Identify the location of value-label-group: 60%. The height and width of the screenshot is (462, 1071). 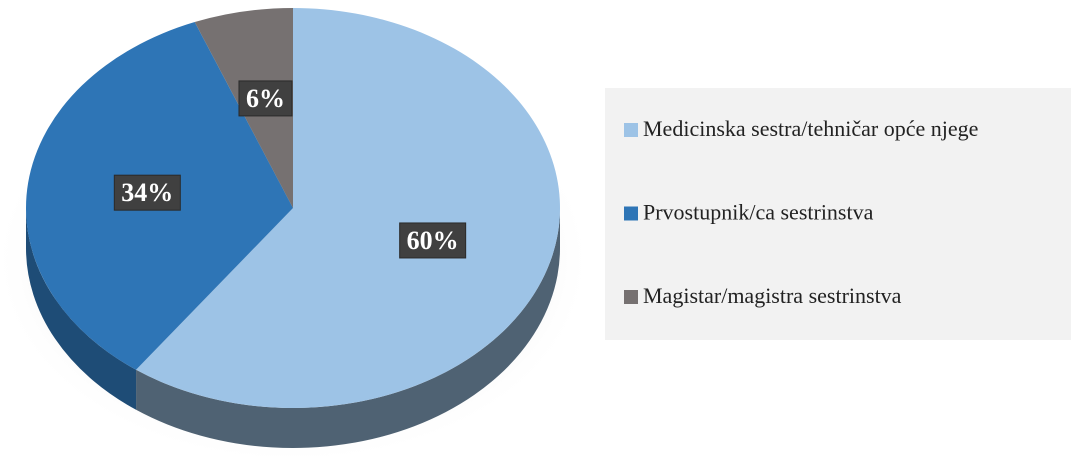
(433, 240).